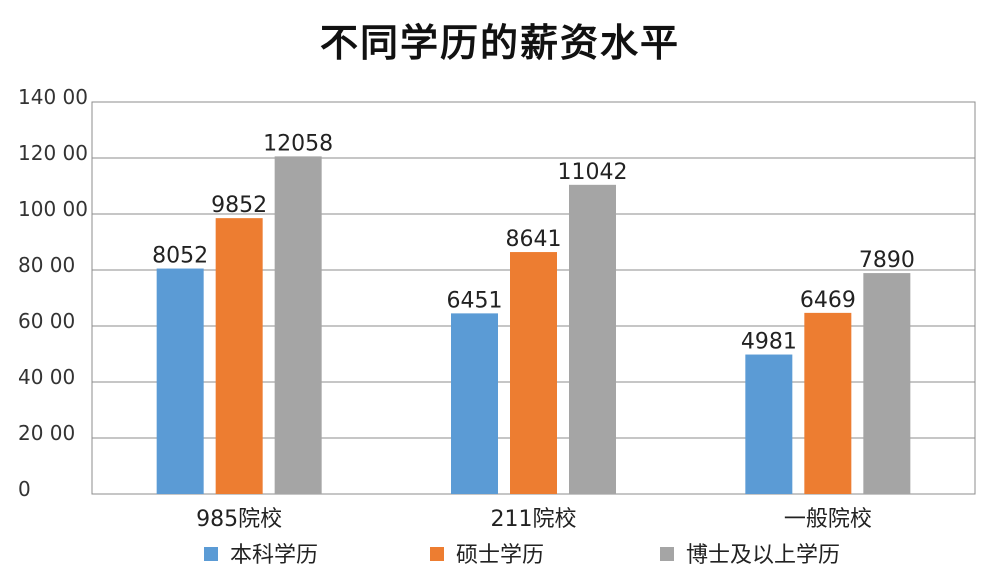 The width and height of the screenshot is (1000, 585). Describe the element at coordinates (239, 205) in the screenshot. I see `data-label: 9852` at that location.